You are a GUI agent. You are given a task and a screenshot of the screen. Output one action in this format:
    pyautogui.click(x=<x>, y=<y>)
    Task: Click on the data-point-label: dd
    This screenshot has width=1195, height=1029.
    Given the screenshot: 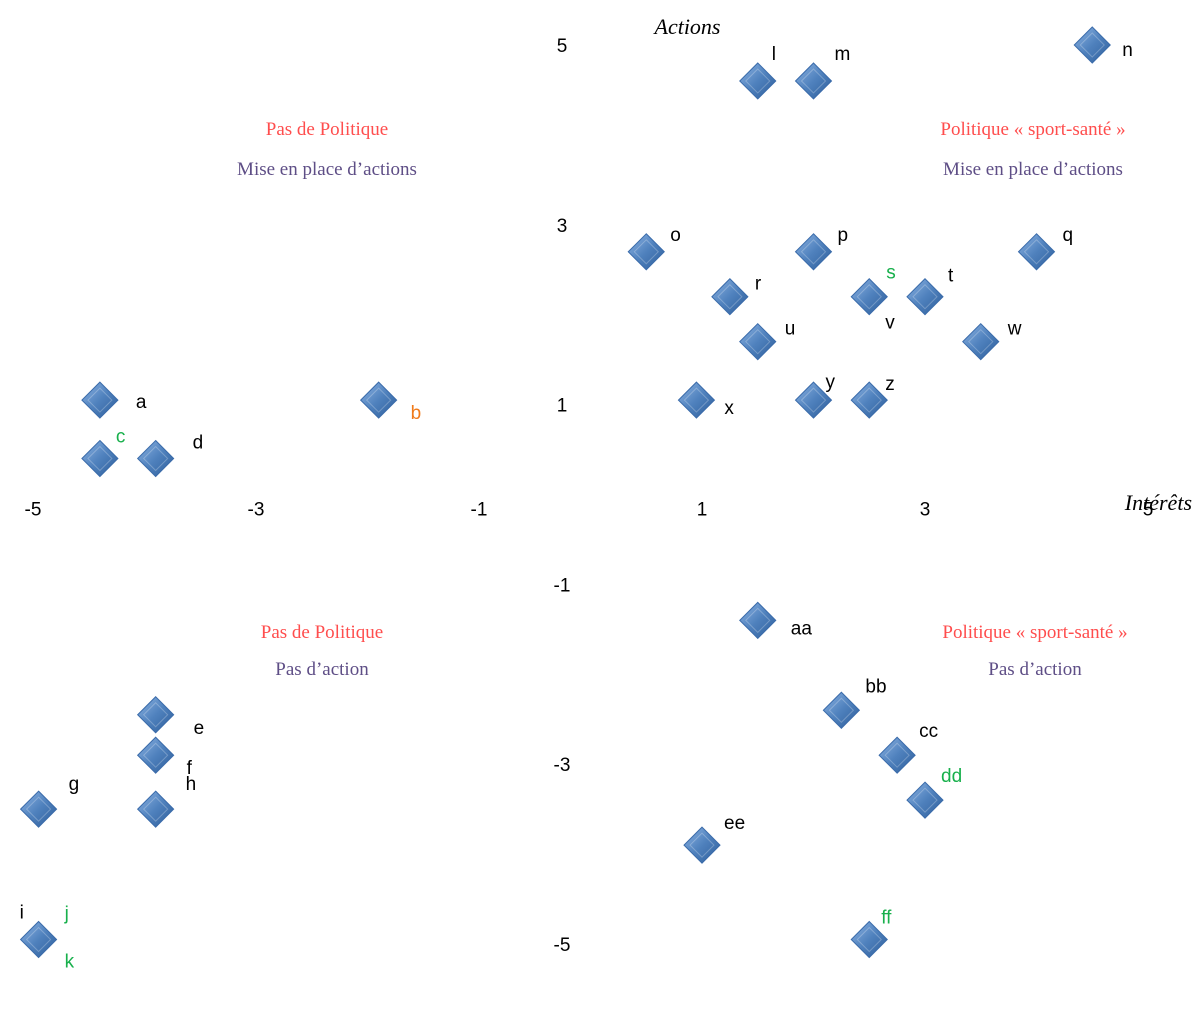 What is the action you would take?
    pyautogui.click(x=951, y=776)
    